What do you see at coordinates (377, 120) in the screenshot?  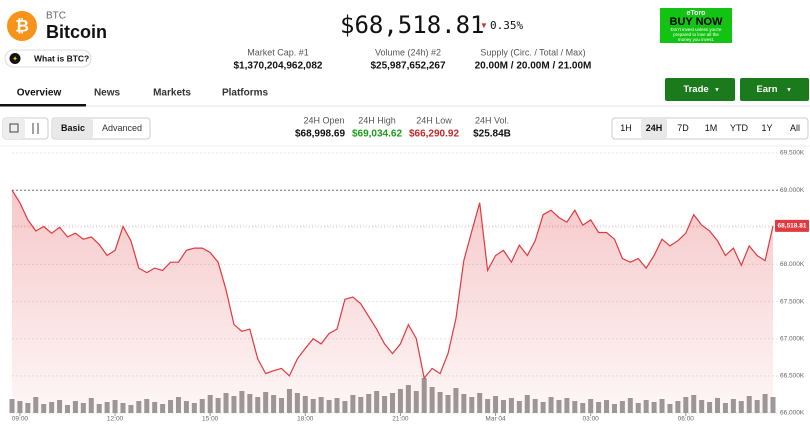 I see `day-stat-label: 24H High` at bounding box center [377, 120].